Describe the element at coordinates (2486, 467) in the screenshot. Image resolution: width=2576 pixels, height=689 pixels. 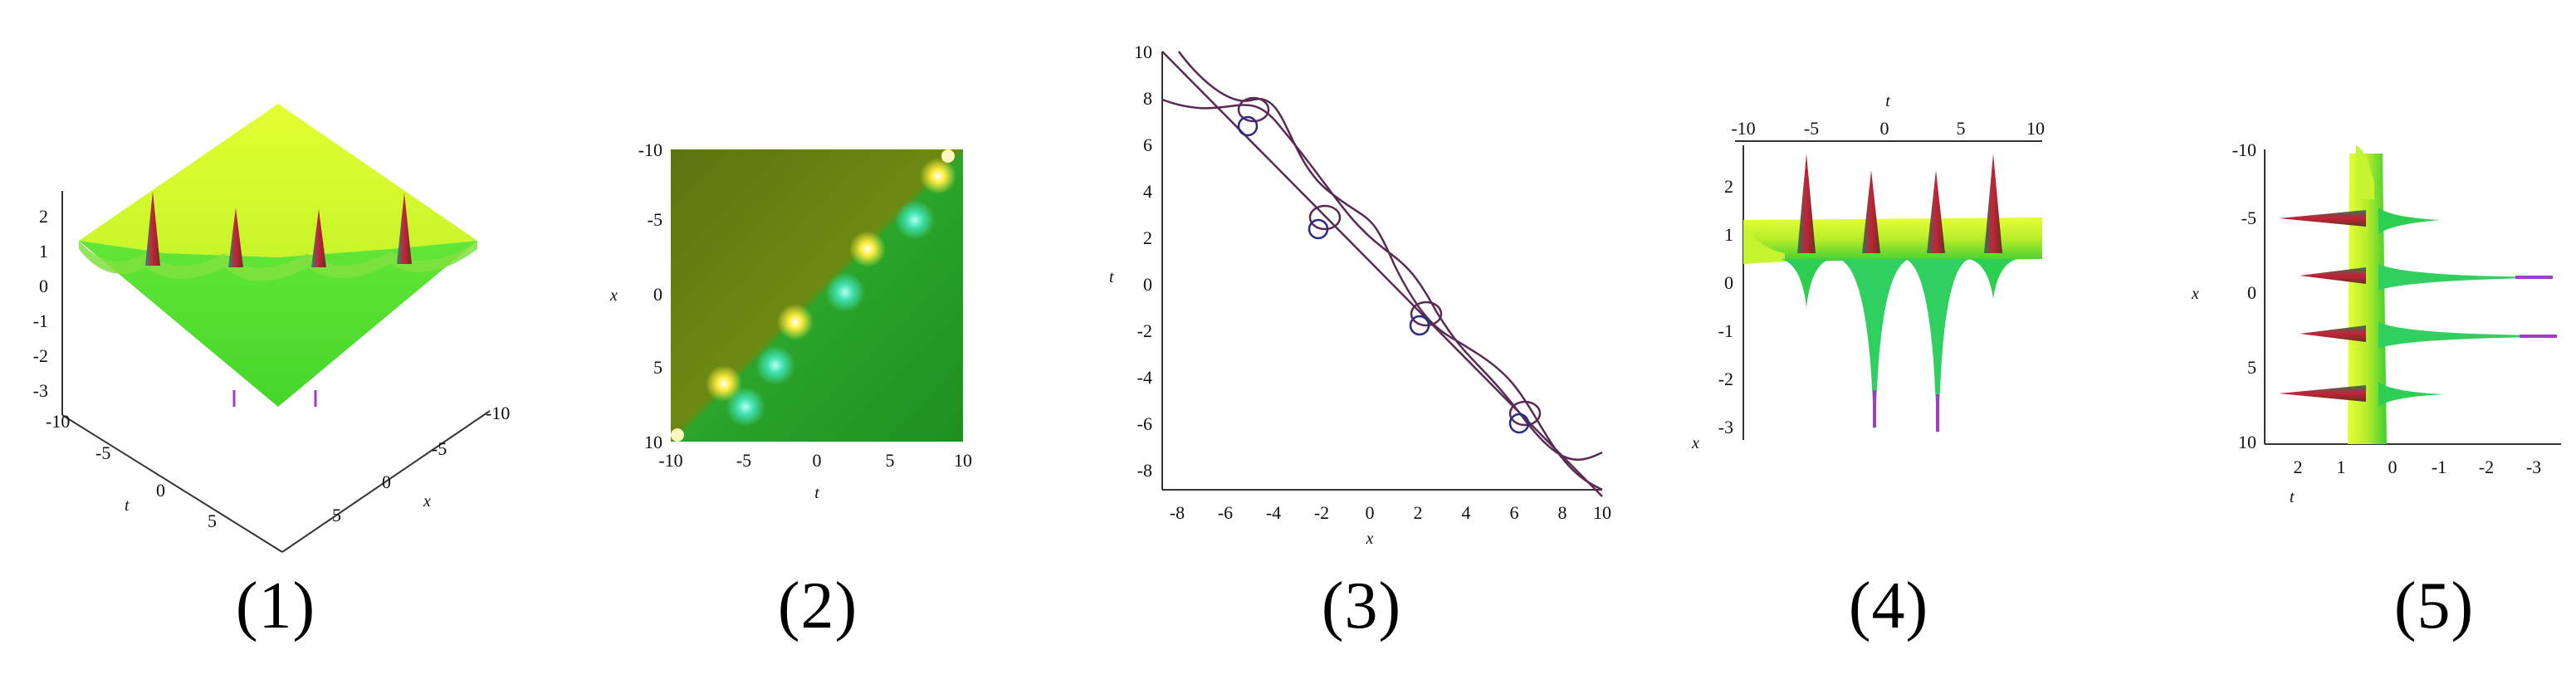
I see `bottom-tick: -2` at that location.